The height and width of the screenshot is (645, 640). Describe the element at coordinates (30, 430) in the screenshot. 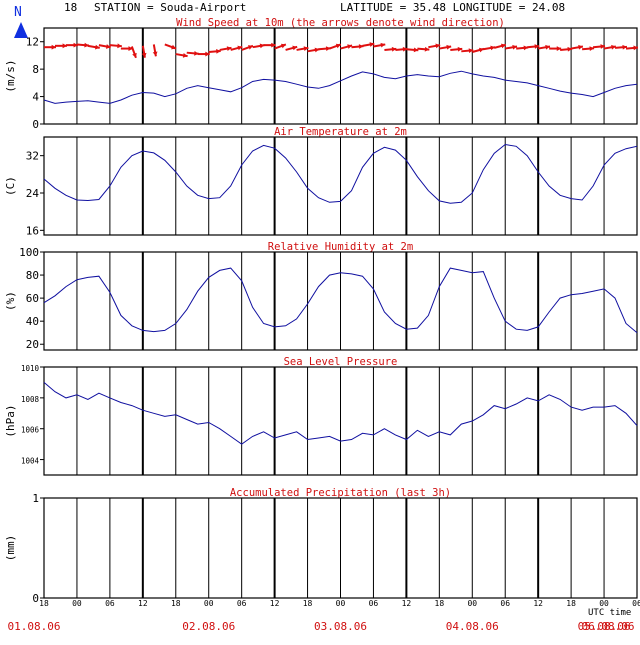

I see `sea-level-pressure-ytick-label: 1006` at that location.